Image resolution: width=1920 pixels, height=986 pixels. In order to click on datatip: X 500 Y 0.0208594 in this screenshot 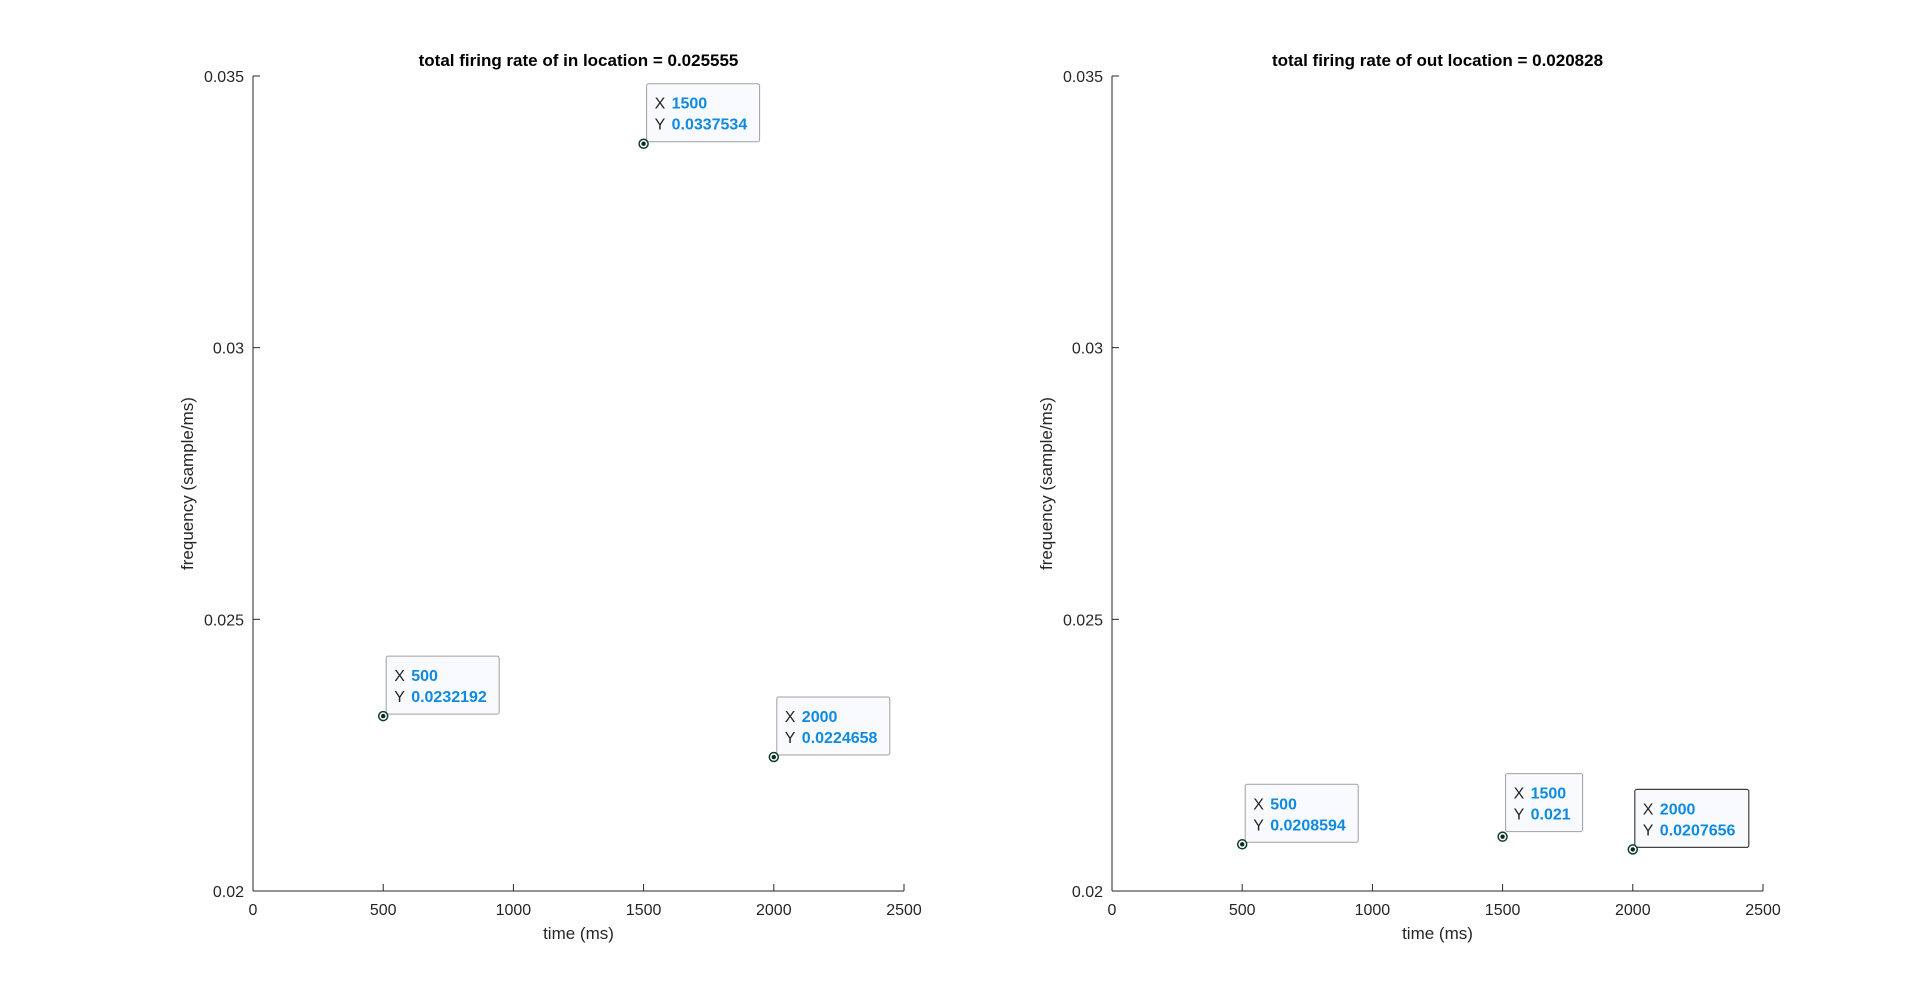, I will do `click(1301, 813)`.